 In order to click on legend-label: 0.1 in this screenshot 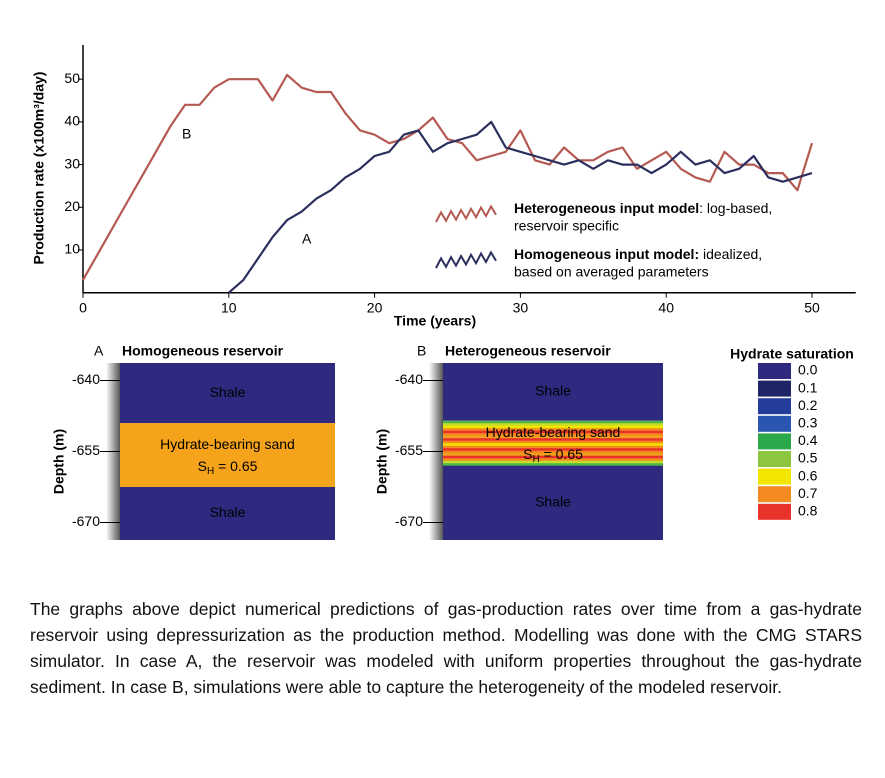, I will do `click(808, 387)`.